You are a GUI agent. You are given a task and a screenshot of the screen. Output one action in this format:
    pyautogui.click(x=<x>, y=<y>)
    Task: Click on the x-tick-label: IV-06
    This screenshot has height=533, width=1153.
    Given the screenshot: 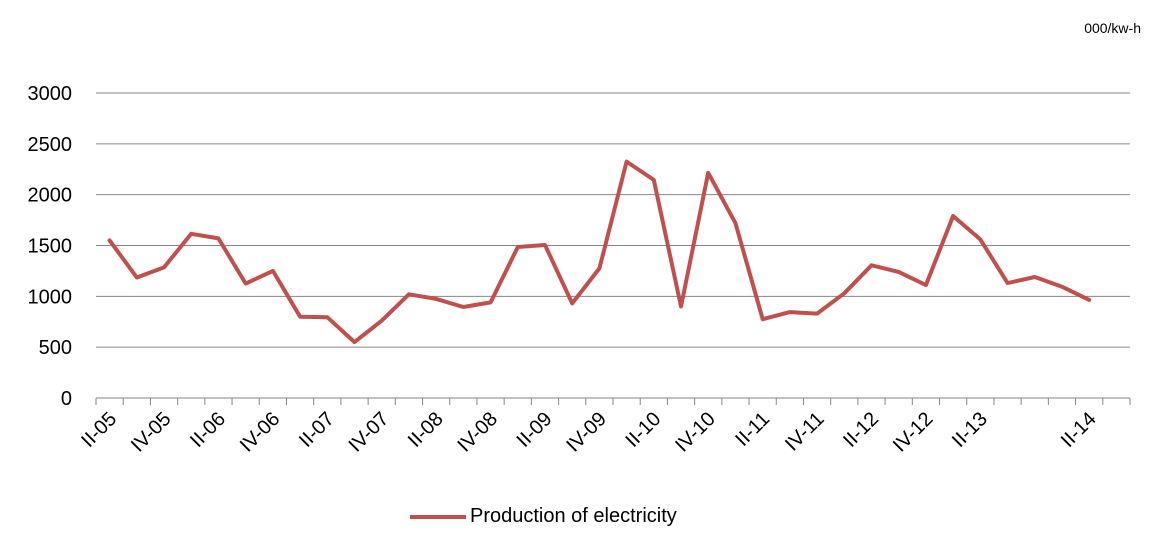 What is the action you would take?
    pyautogui.click(x=260, y=432)
    